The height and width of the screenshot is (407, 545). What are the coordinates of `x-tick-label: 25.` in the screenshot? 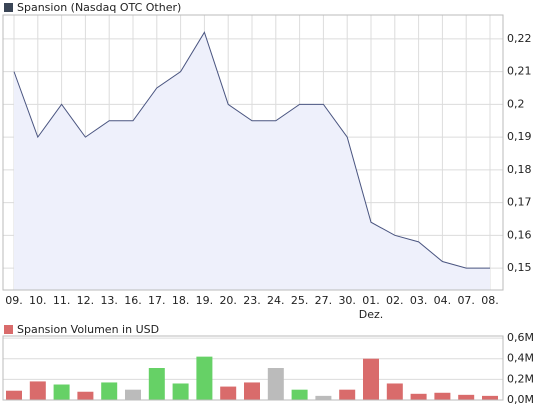 It's located at (300, 300).